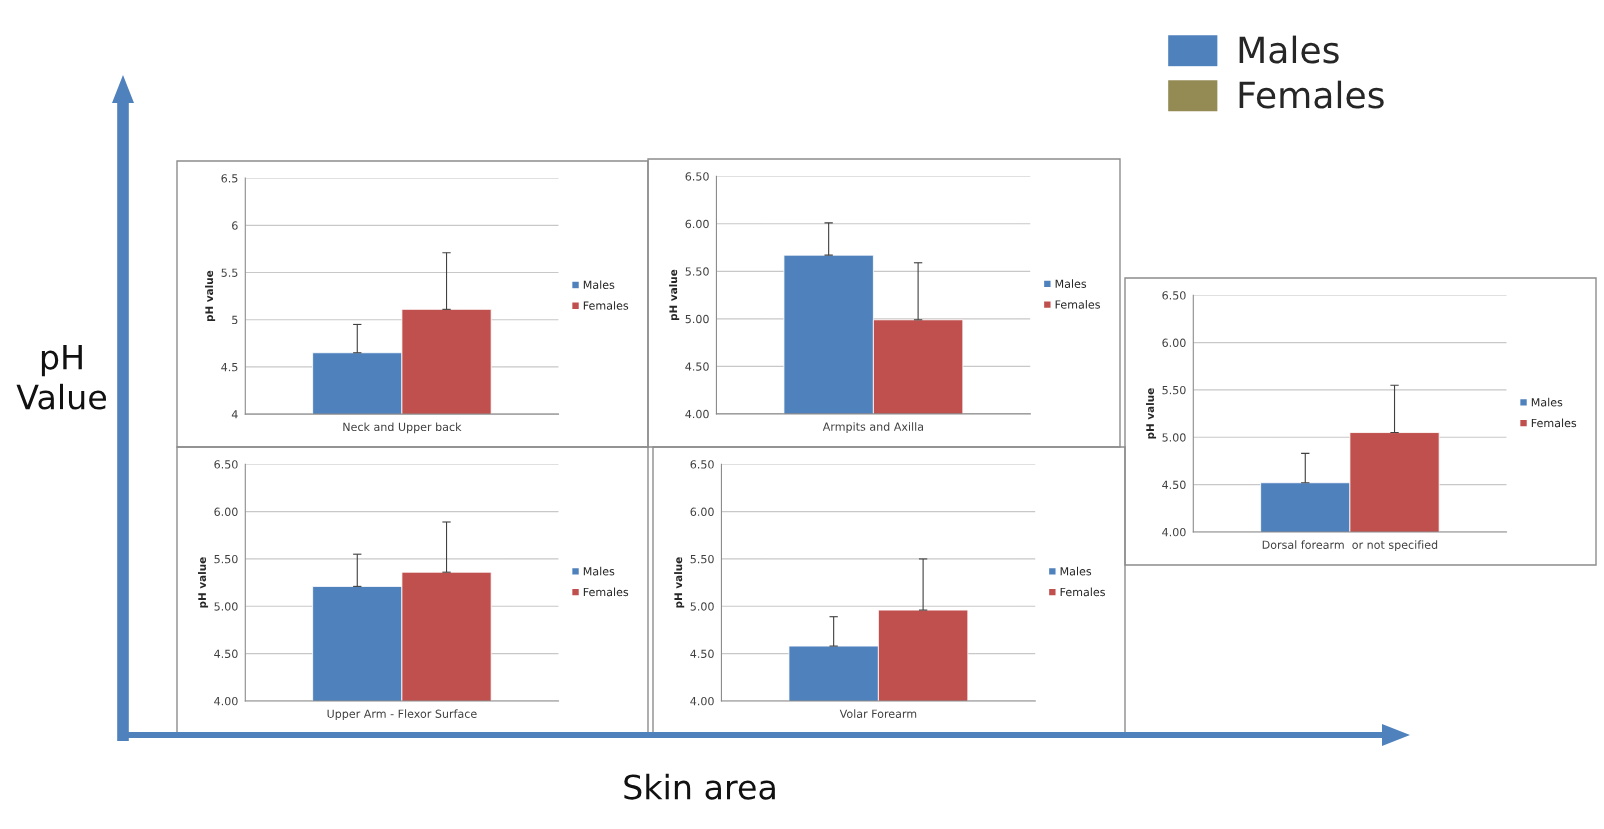  What do you see at coordinates (402, 715) in the screenshot?
I see `x-tick-label: Upper Arm - Flexor Surface` at bounding box center [402, 715].